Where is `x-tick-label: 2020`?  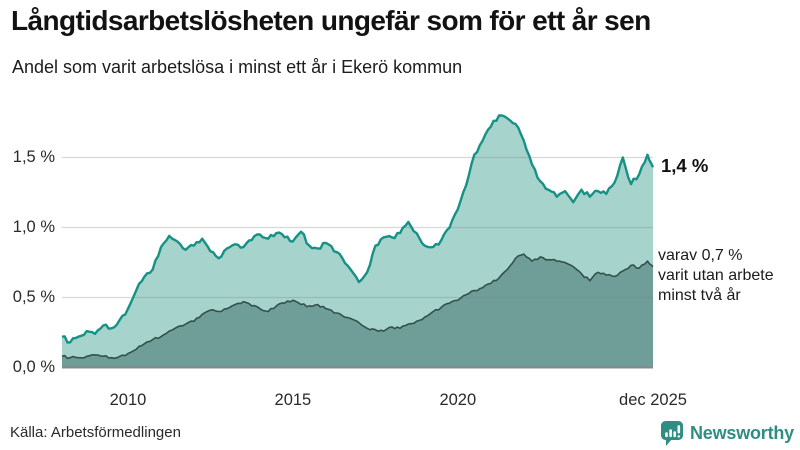
x-tick-label: 2020 is located at coordinates (458, 400).